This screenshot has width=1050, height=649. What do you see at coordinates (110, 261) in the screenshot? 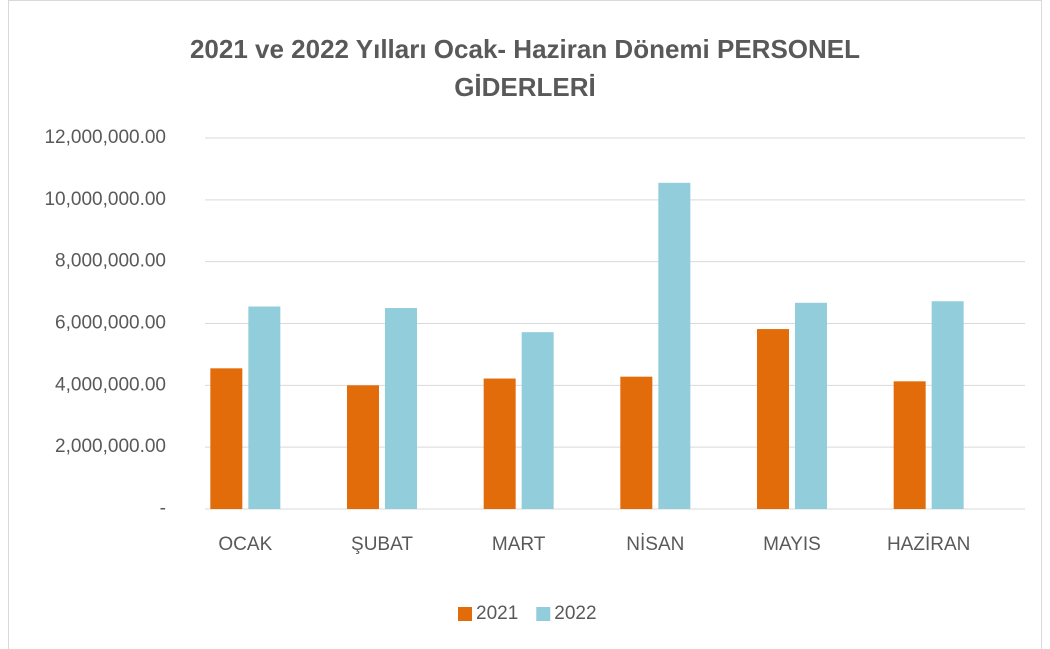
I see `y-tick-label: 8,000,000.00` at bounding box center [110, 261].